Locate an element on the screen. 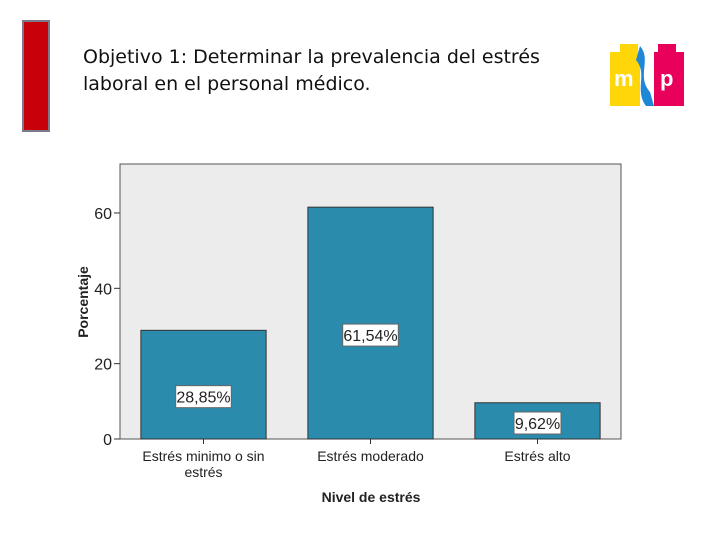  data-label-3: 9,62% is located at coordinates (537, 424).